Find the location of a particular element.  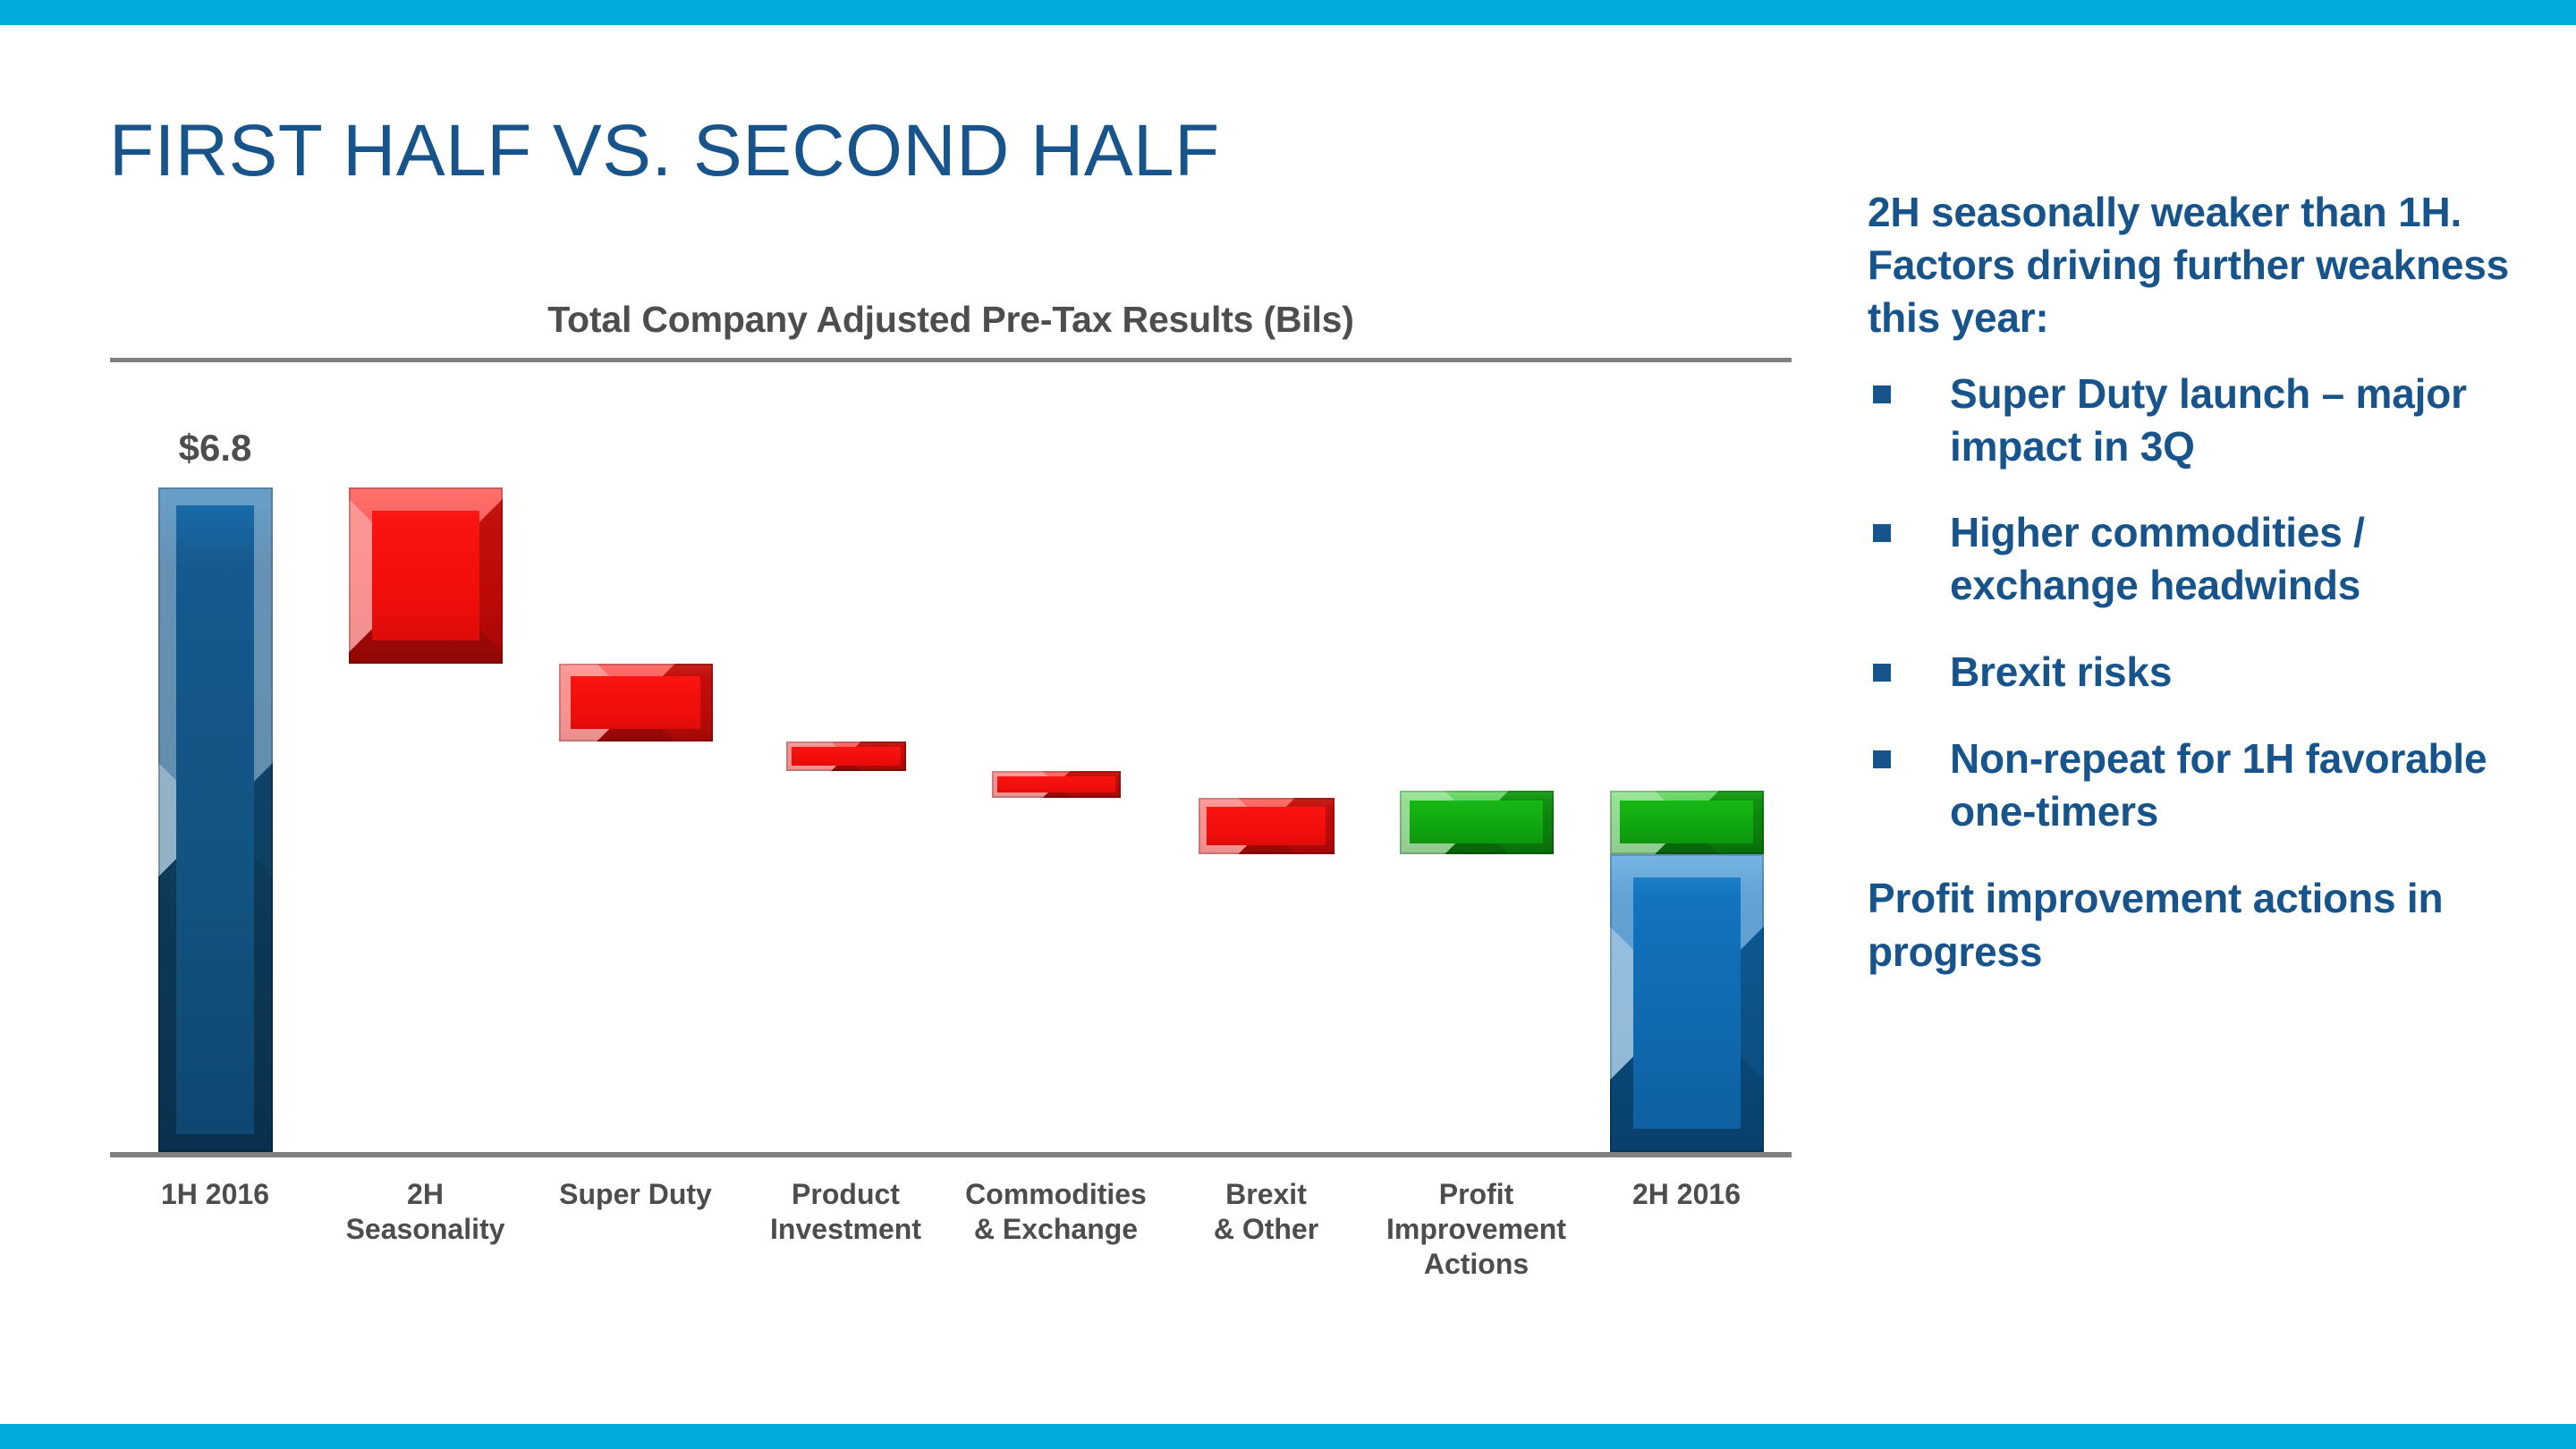

chart-category-label: Super Duty is located at coordinates (635, 1194).